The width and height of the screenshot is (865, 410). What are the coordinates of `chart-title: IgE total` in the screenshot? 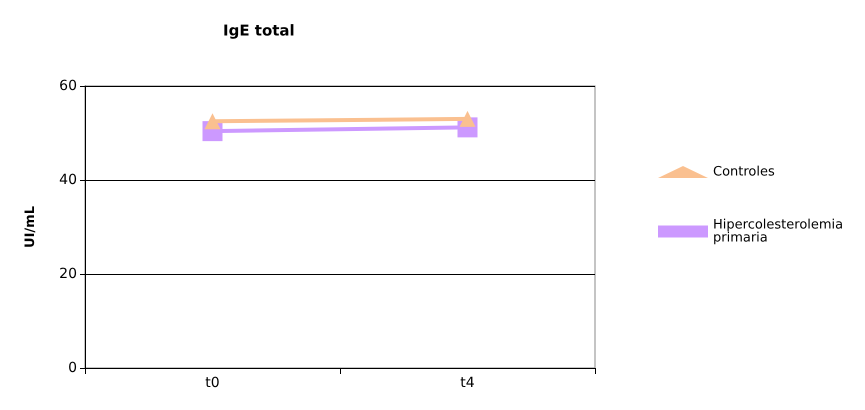 It's located at (259, 31).